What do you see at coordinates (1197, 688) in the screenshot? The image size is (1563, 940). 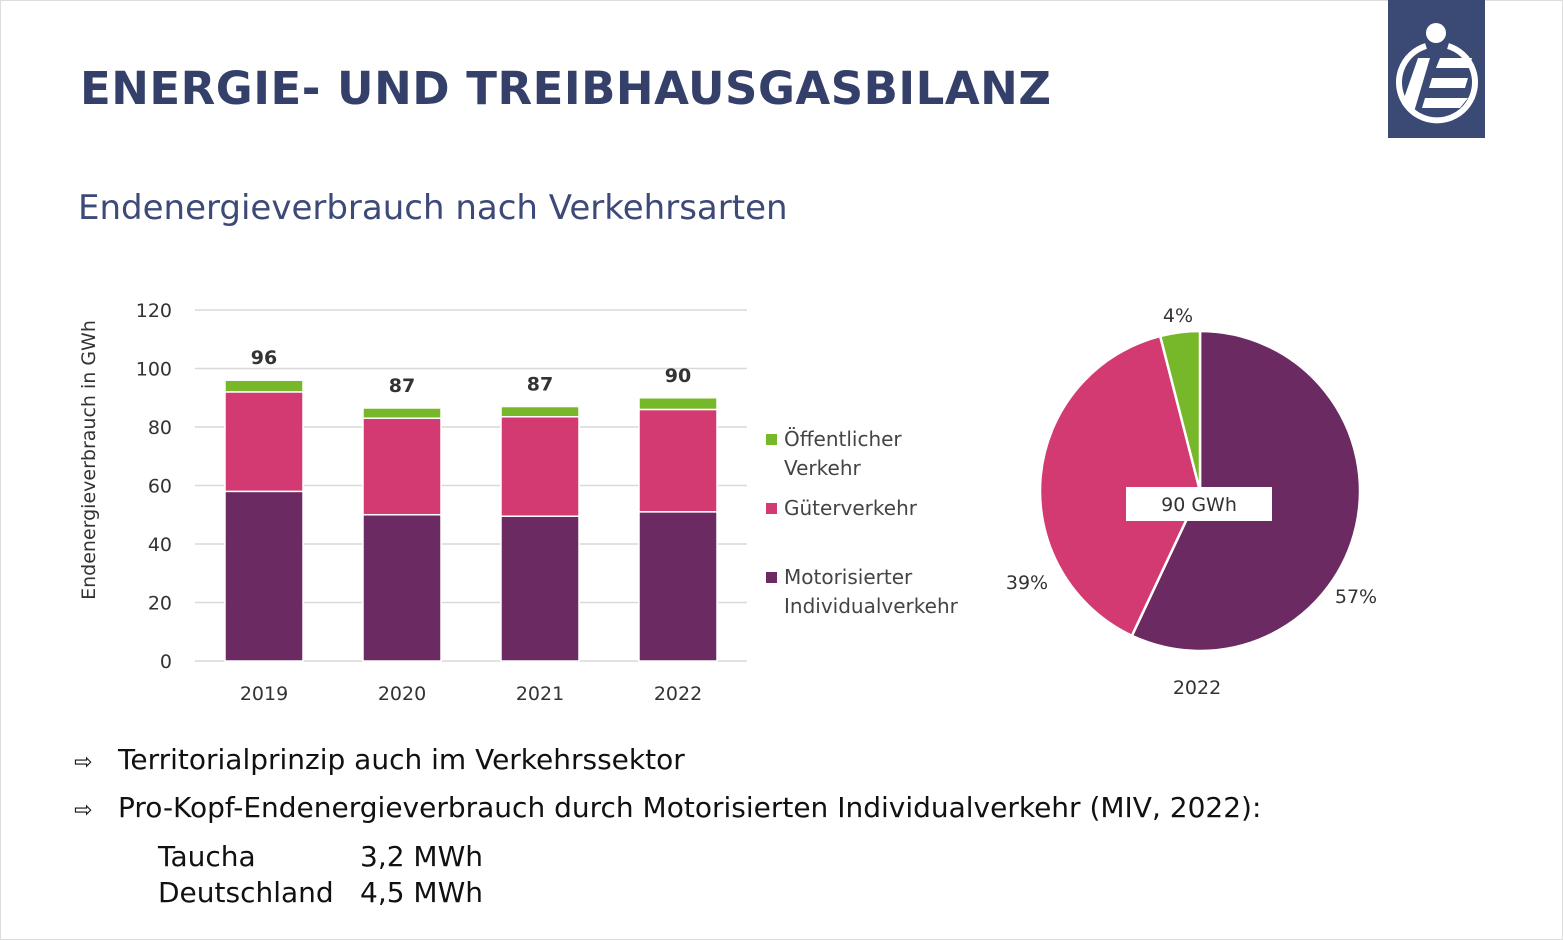 I see `pie-category-label: 2022` at bounding box center [1197, 688].